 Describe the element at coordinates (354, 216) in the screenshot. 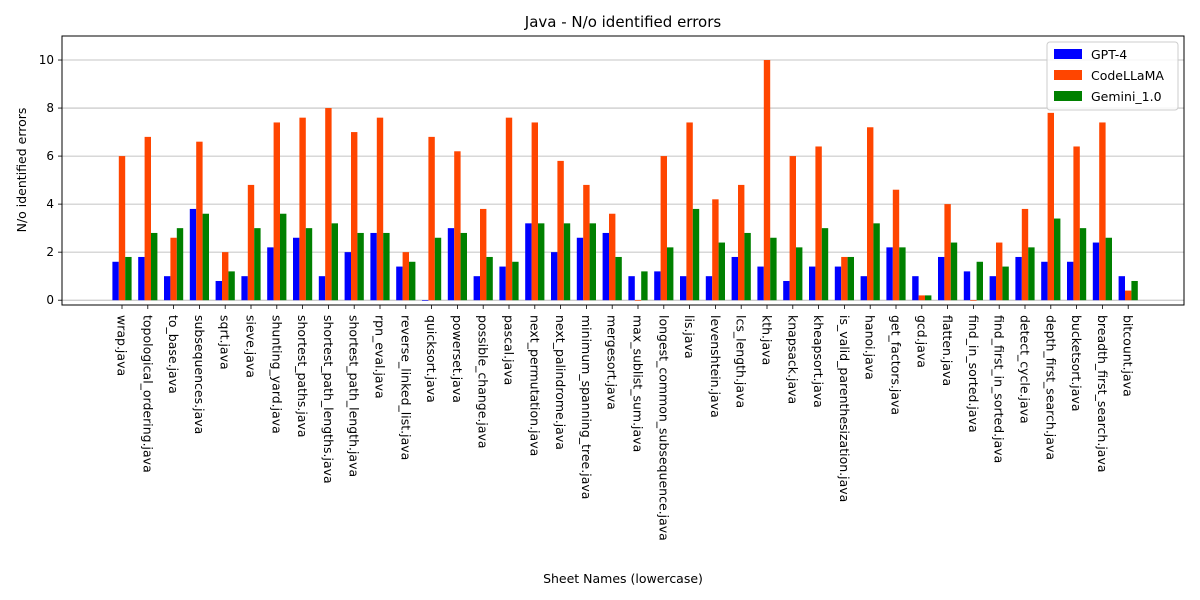

I see `bar-codellama-shortest-path-length-java` at that location.